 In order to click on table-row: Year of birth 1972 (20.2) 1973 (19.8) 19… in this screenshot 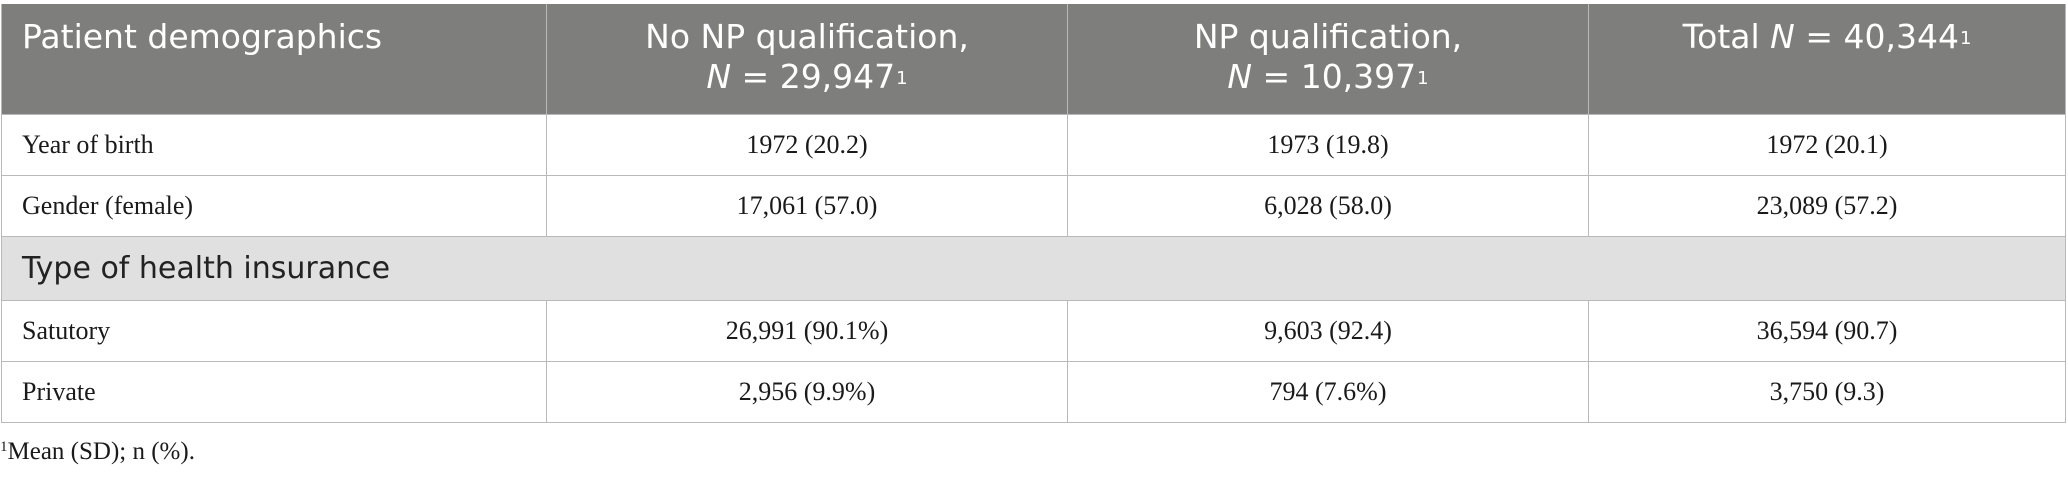, I will do `click(1033, 145)`.